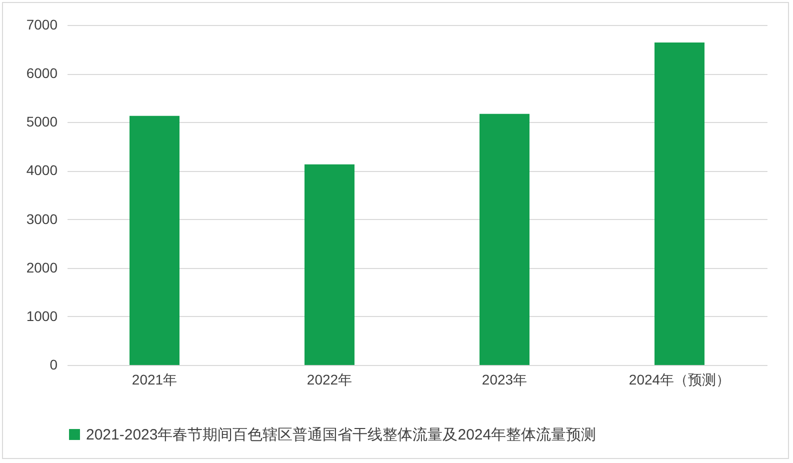 This screenshot has height=463, width=793. Describe the element at coordinates (679, 380) in the screenshot. I see `x-tick-label: 2024年（预测）` at that location.